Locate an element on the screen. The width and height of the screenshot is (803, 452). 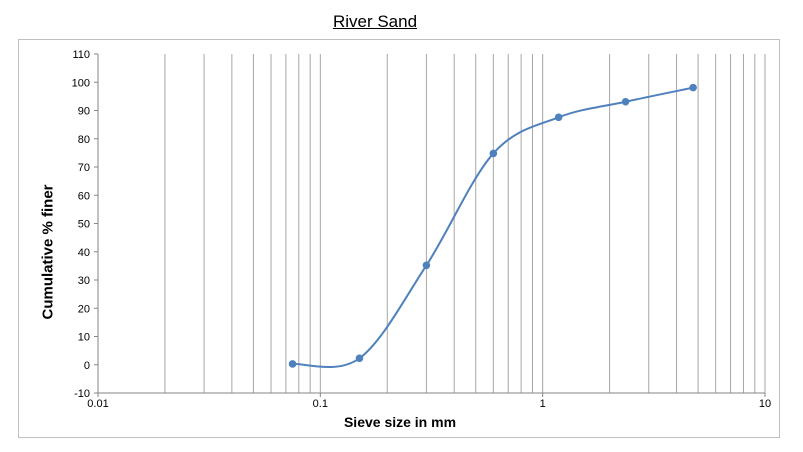
x-axis-label: Sieve size in mm is located at coordinates (400, 422).